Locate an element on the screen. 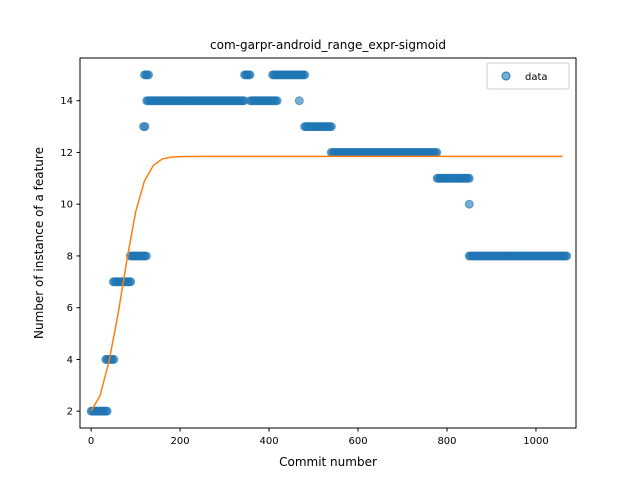 This screenshot has height=480, width=640. y-tick-label: 2 is located at coordinates (70, 412).